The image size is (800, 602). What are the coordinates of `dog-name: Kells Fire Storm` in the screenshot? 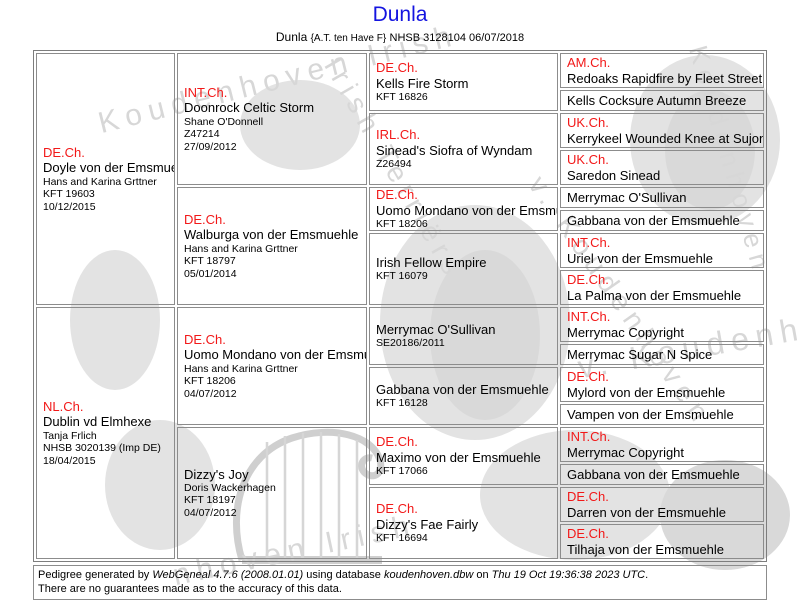 It's located at (422, 83).